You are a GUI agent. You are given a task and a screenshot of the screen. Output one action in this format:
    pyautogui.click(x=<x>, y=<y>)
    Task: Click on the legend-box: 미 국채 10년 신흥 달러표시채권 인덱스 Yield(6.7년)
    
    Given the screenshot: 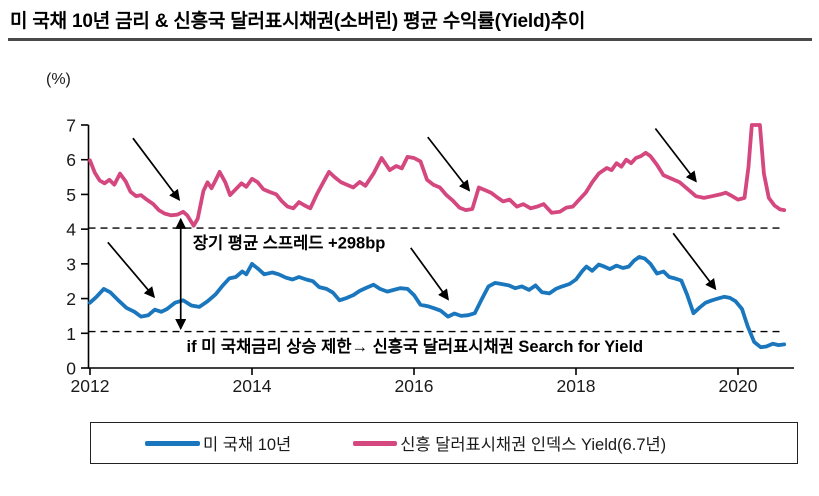 What is the action you would take?
    pyautogui.click(x=444, y=443)
    